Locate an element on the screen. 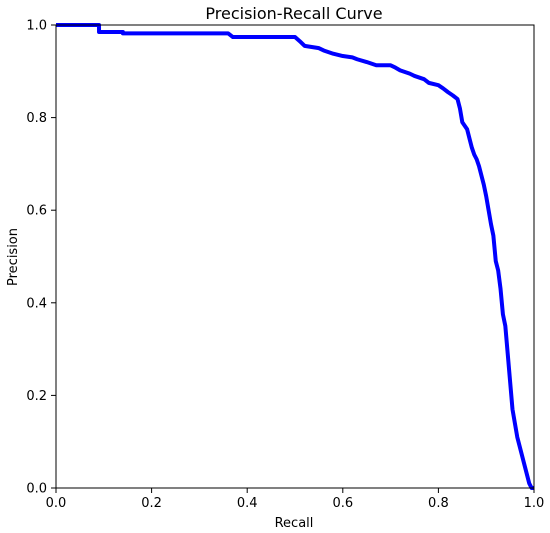 The width and height of the screenshot is (550, 533). x-axis-title: Recall is located at coordinates (294, 523).